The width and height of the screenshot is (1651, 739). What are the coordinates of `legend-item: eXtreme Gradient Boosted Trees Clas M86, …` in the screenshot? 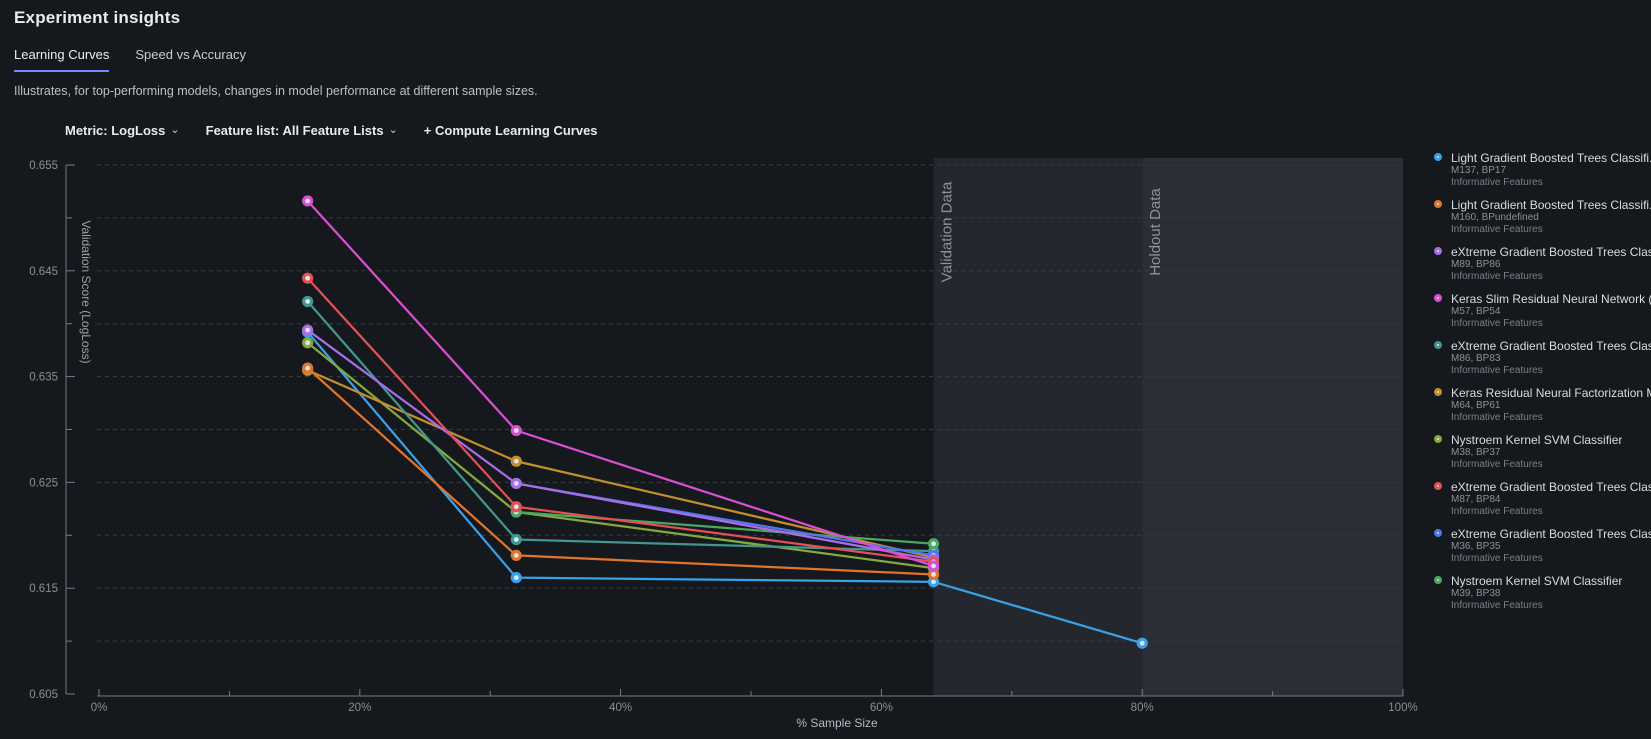 It's located at (1542, 357).